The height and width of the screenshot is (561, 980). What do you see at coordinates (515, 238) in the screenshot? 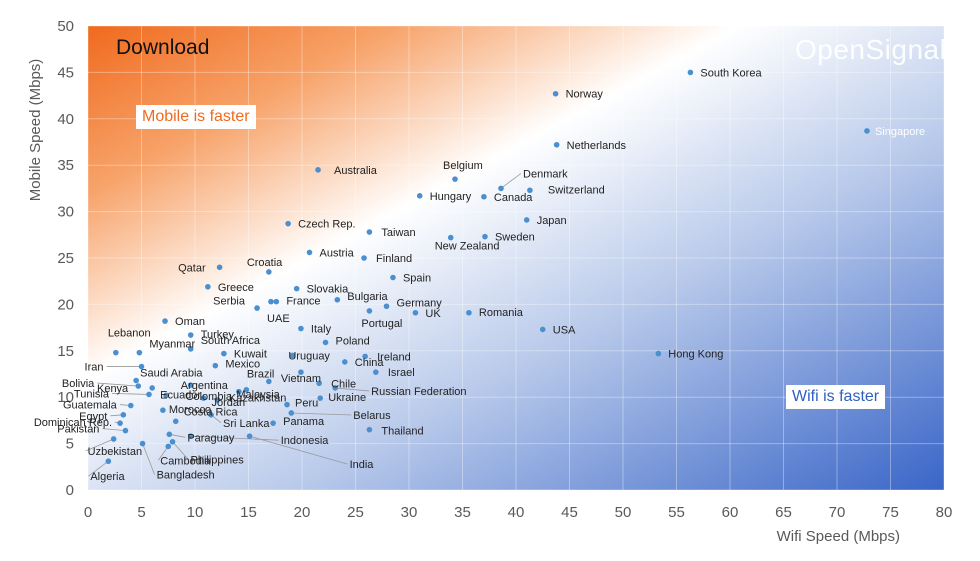
I see `label-sweden: Sweden` at bounding box center [515, 238].